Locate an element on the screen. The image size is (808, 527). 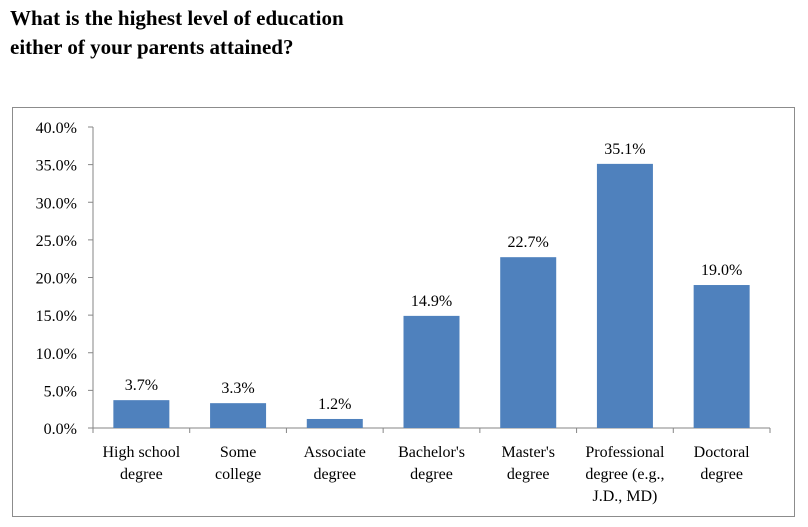
y-tick-label: 10.0% is located at coordinates (56, 354).